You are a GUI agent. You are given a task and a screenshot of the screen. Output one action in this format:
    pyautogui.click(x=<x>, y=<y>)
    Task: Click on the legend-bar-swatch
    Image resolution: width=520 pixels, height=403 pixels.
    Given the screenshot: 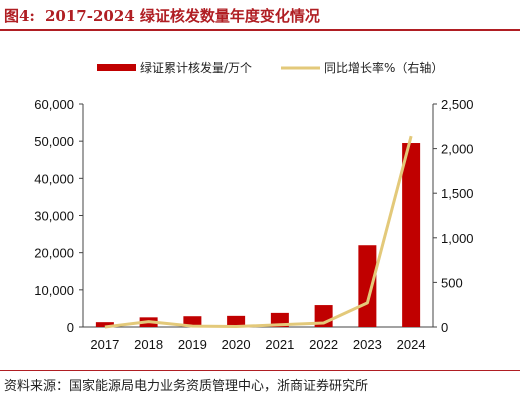 What is the action you would take?
    pyautogui.click(x=116, y=67)
    